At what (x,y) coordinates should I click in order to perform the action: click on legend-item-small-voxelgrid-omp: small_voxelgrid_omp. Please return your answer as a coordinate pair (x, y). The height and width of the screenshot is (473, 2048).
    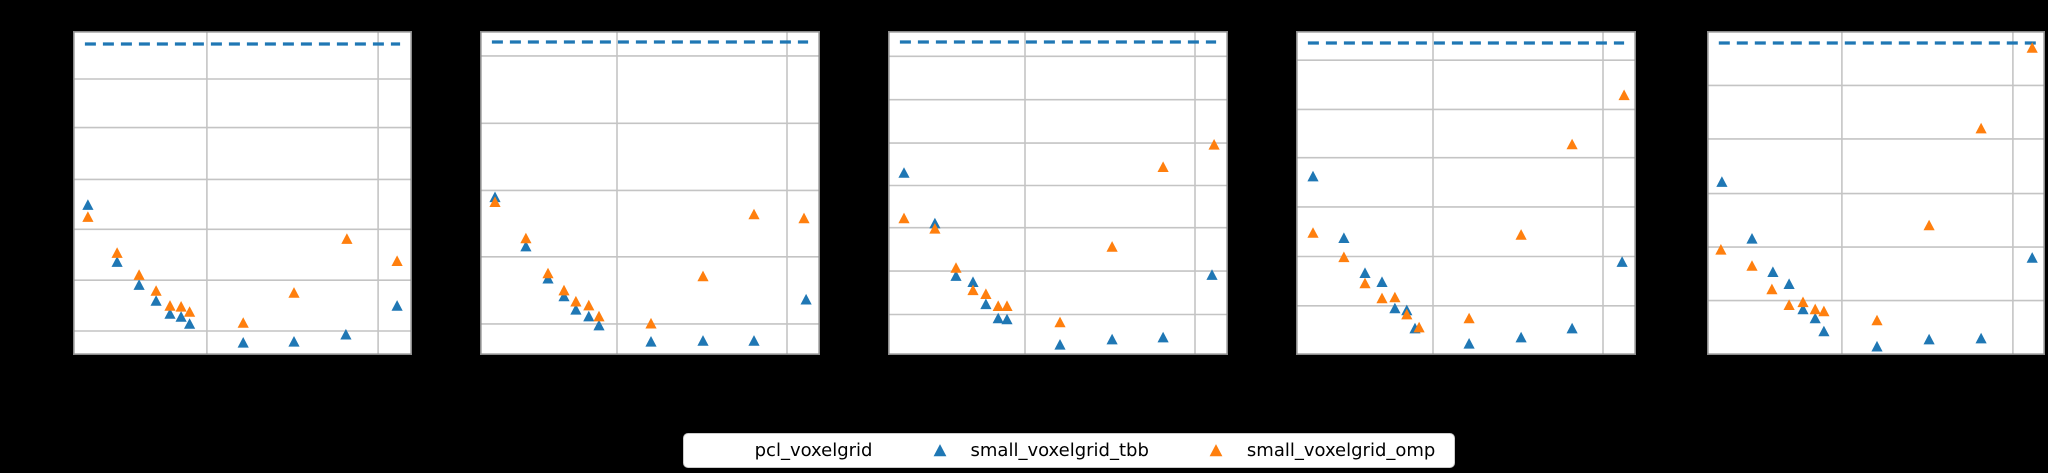
    Looking at the image, I should click on (1315, 450).